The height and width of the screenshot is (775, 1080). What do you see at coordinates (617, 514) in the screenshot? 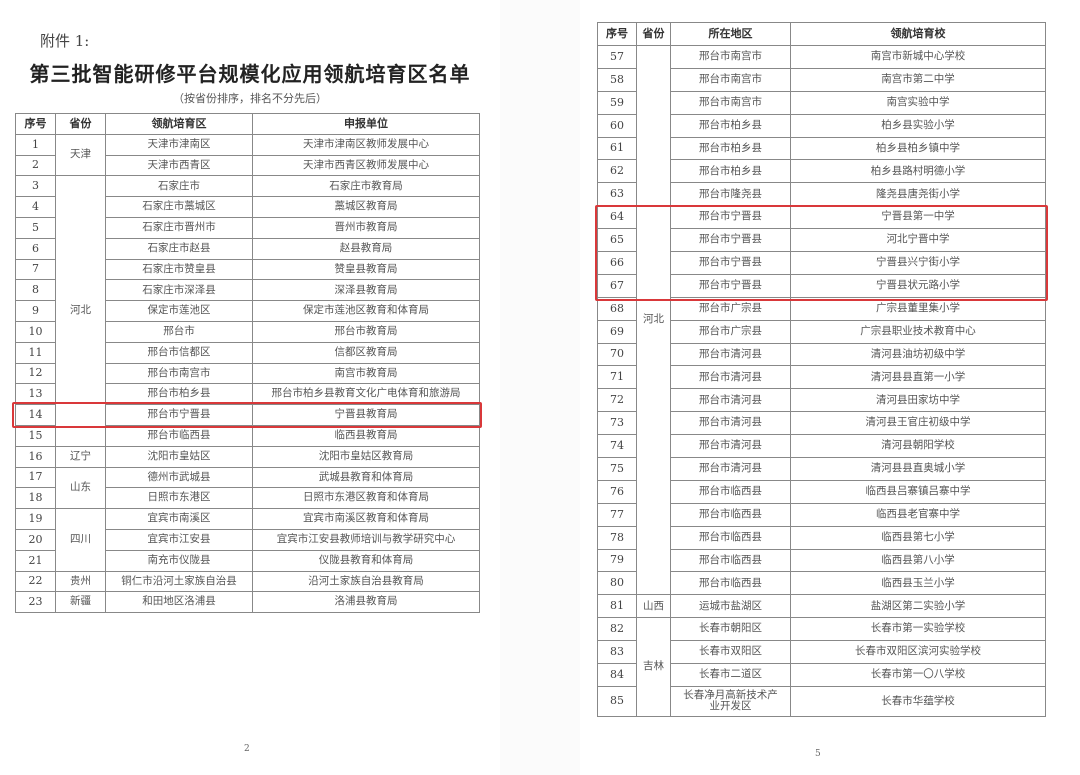
I see `row-number: 77` at bounding box center [617, 514].